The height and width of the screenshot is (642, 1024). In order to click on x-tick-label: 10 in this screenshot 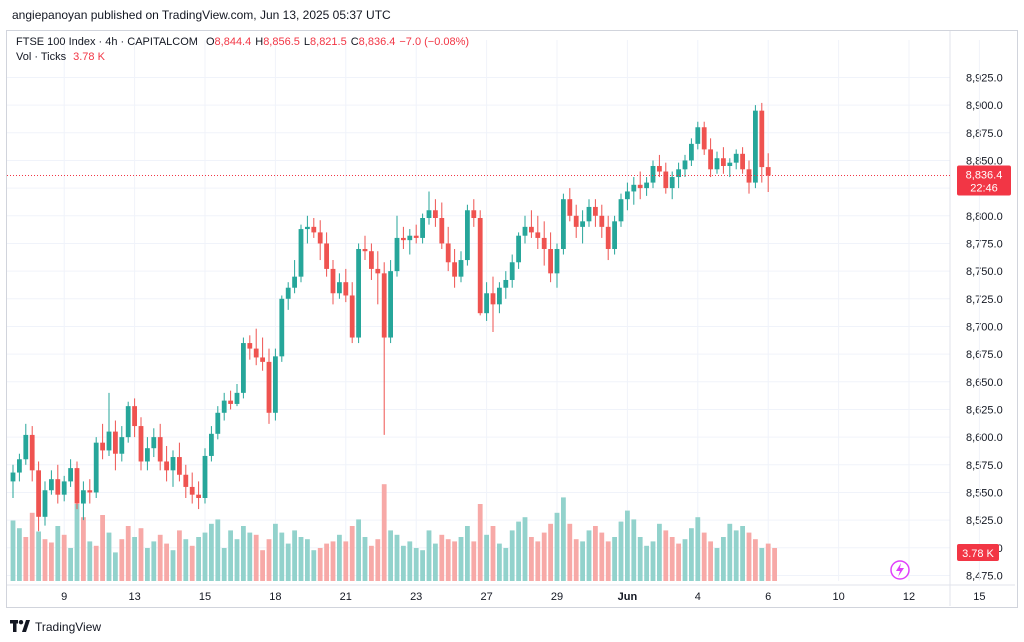, I will do `click(838, 597)`.